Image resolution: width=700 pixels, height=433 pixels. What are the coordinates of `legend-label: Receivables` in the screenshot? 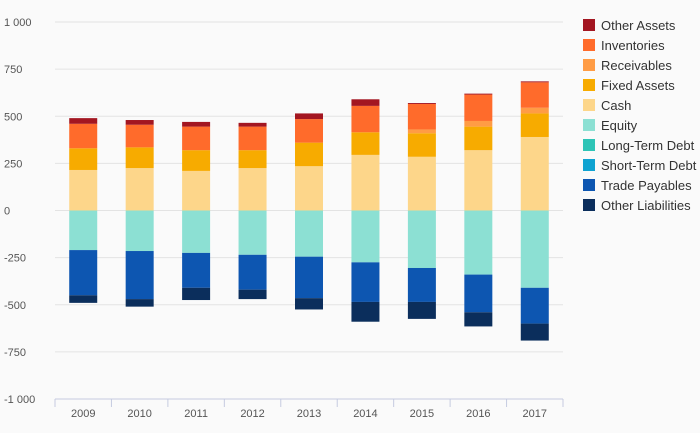 It's located at (636, 65).